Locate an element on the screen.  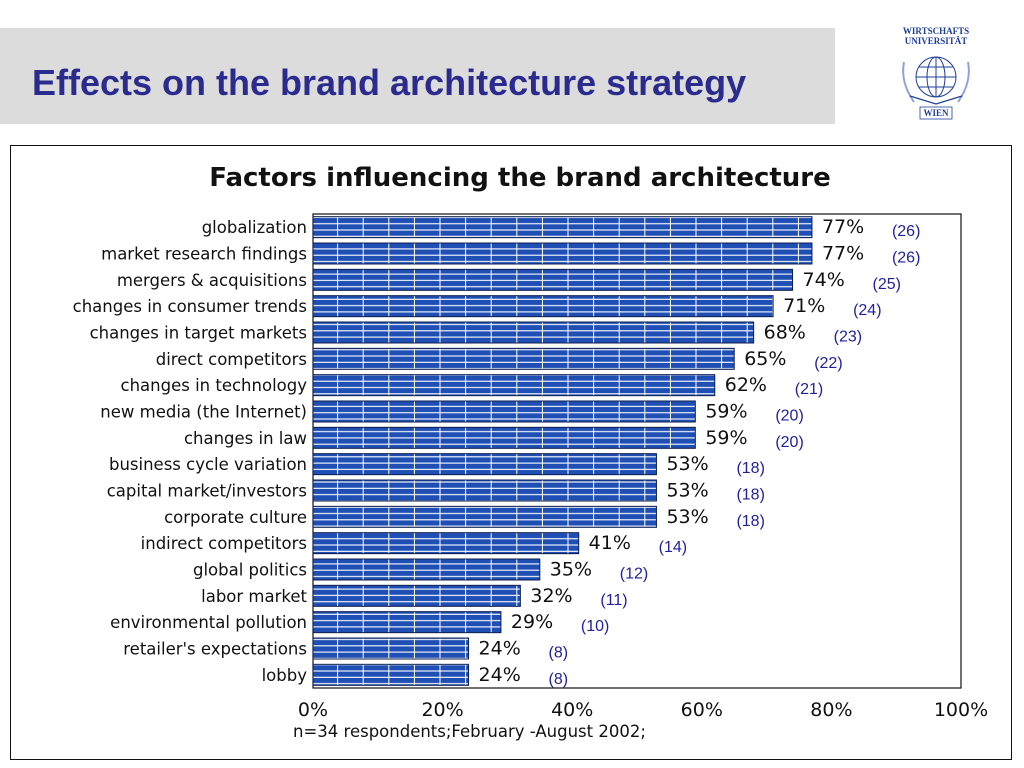
category-label-14: labor market is located at coordinates (254, 596).